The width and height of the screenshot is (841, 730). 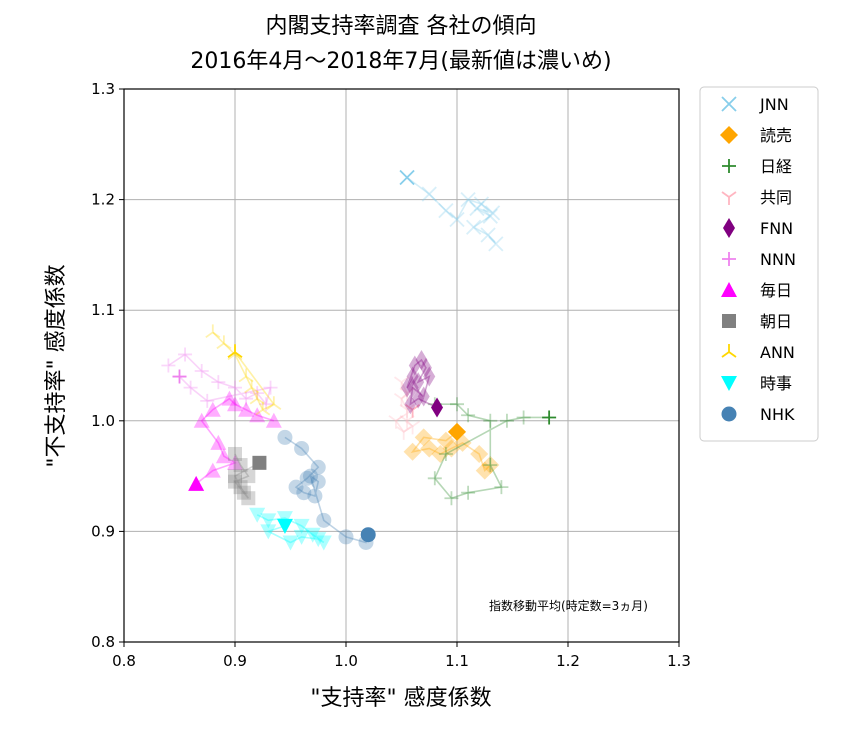 What do you see at coordinates (56, 365) in the screenshot?
I see `y-axis-label: "不支持率" 感度係数` at bounding box center [56, 365].